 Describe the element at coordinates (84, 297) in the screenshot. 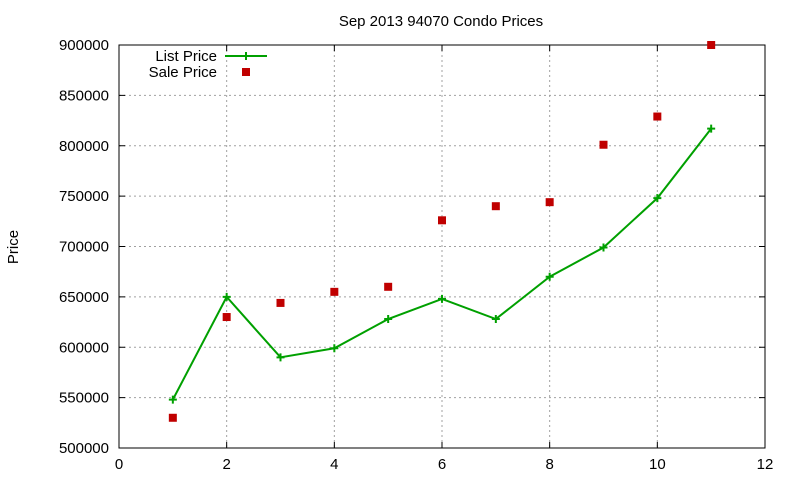

I see `y-tick-label: 650000` at that location.